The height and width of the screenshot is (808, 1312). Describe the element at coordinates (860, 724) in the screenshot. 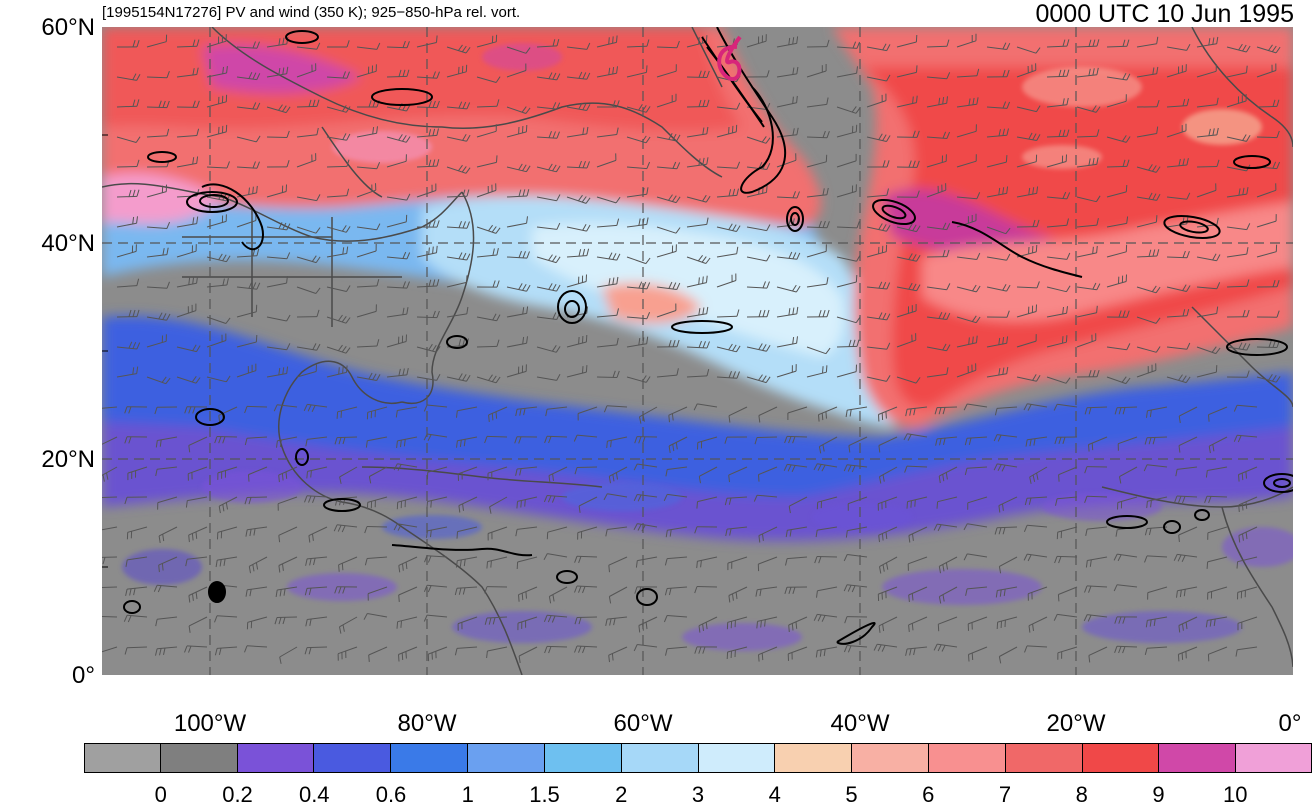

I see `lon-label-40w: 40°W` at that location.